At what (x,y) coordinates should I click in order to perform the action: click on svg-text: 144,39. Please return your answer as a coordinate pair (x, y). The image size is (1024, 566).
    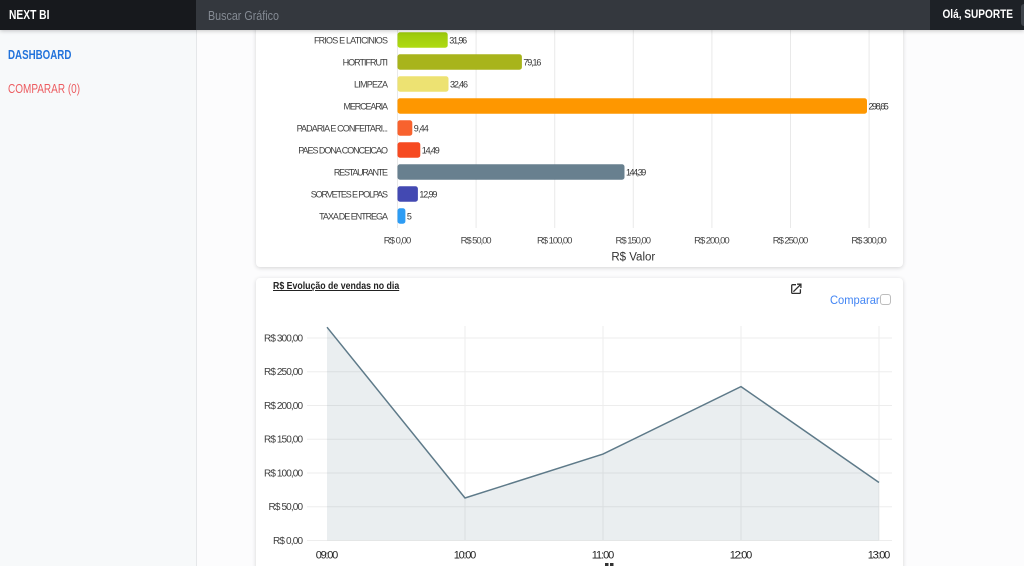
    Looking at the image, I should click on (636, 172).